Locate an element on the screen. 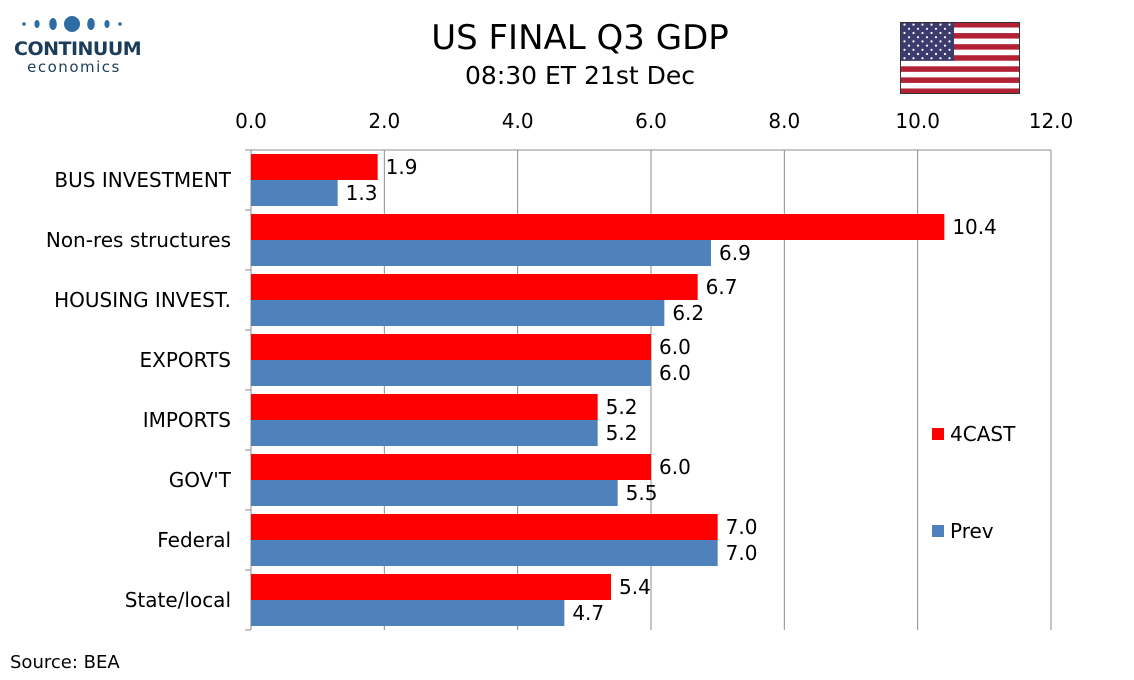  continuum-economics-logo: CONTINUUM economics is located at coordinates (78, 46).